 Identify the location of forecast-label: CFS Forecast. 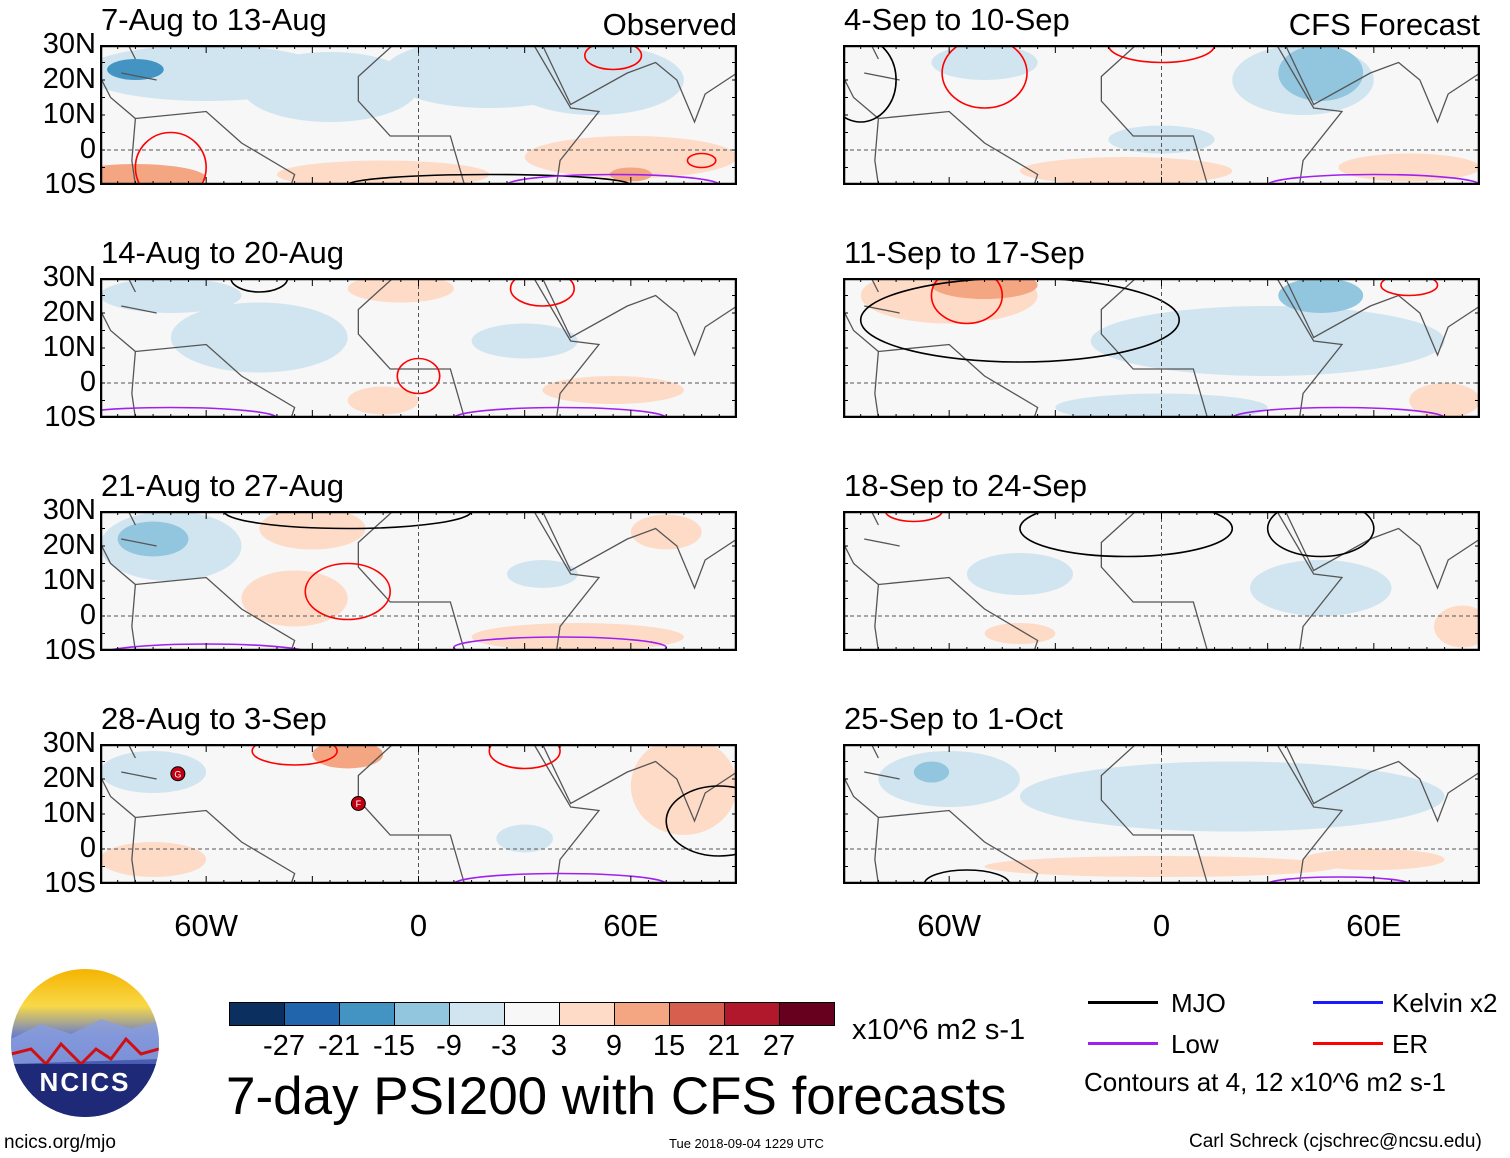
(1384, 24).